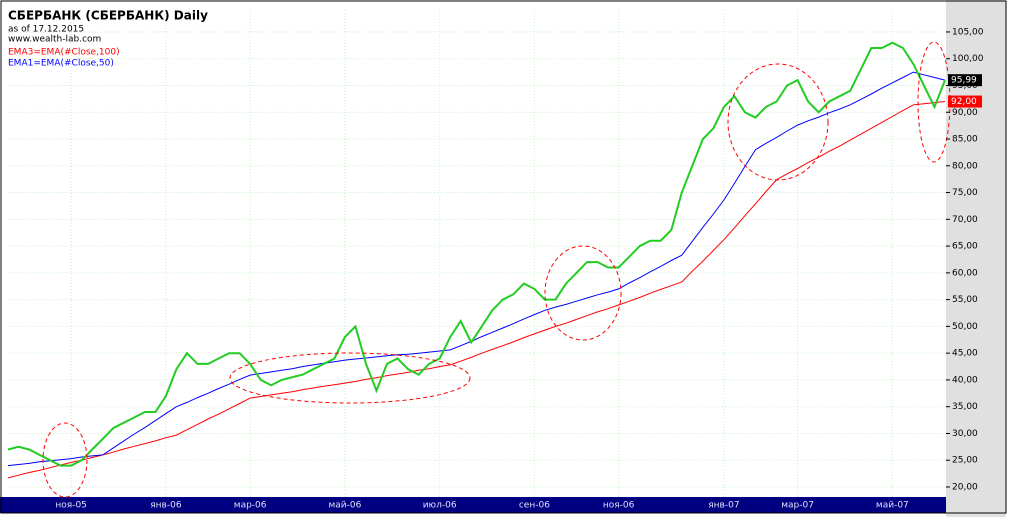 This screenshot has height=517, width=1010. Describe the element at coordinates (723, 506) in the screenshot. I see `x-tick-label: янв-07` at that location.